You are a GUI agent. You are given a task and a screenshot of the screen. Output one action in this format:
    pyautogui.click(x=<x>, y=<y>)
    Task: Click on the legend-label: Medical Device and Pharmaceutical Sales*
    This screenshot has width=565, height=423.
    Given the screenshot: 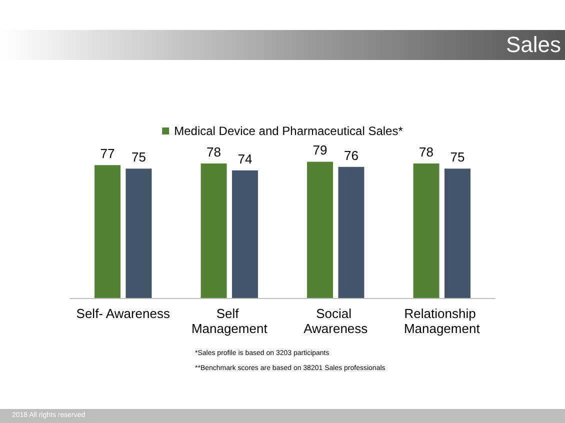 What is the action you would take?
    pyautogui.click(x=289, y=131)
    